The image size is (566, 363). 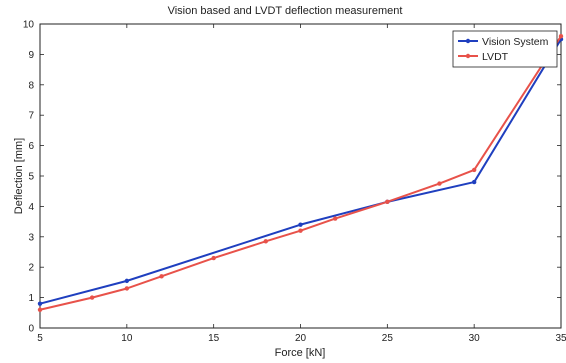 What do you see at coordinates (475, 338) in the screenshot?
I see `x-tick-label: 30` at bounding box center [475, 338].